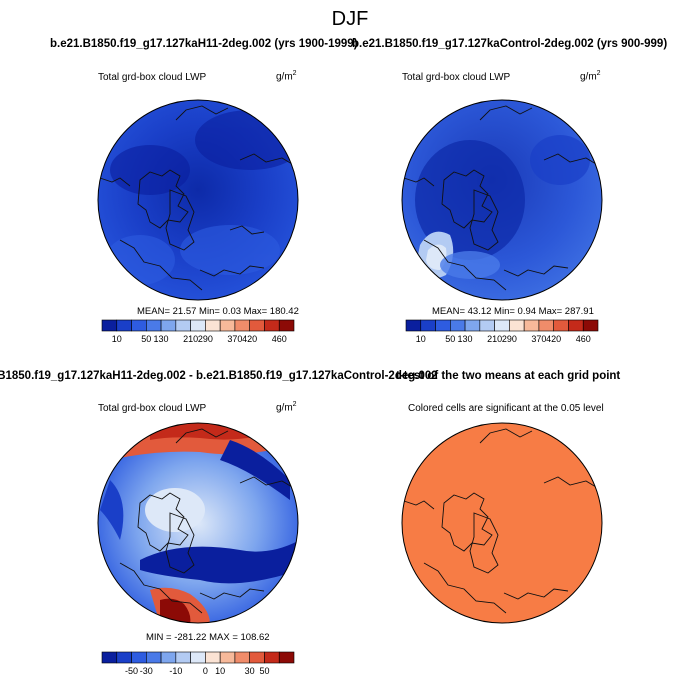  Describe the element at coordinates (218, 311) in the screenshot. I see `panel1-stats: MEAN= 21.57 Min= 0.03 Max= 180.42` at that location.